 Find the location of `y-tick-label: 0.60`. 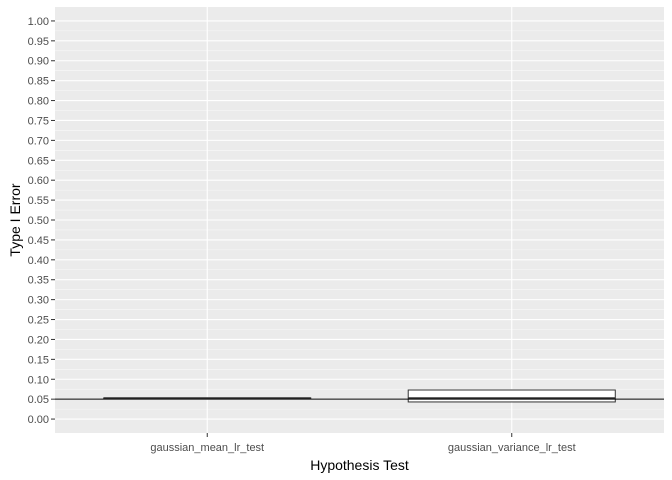

y-tick-label: 0.60 is located at coordinates (38, 181).